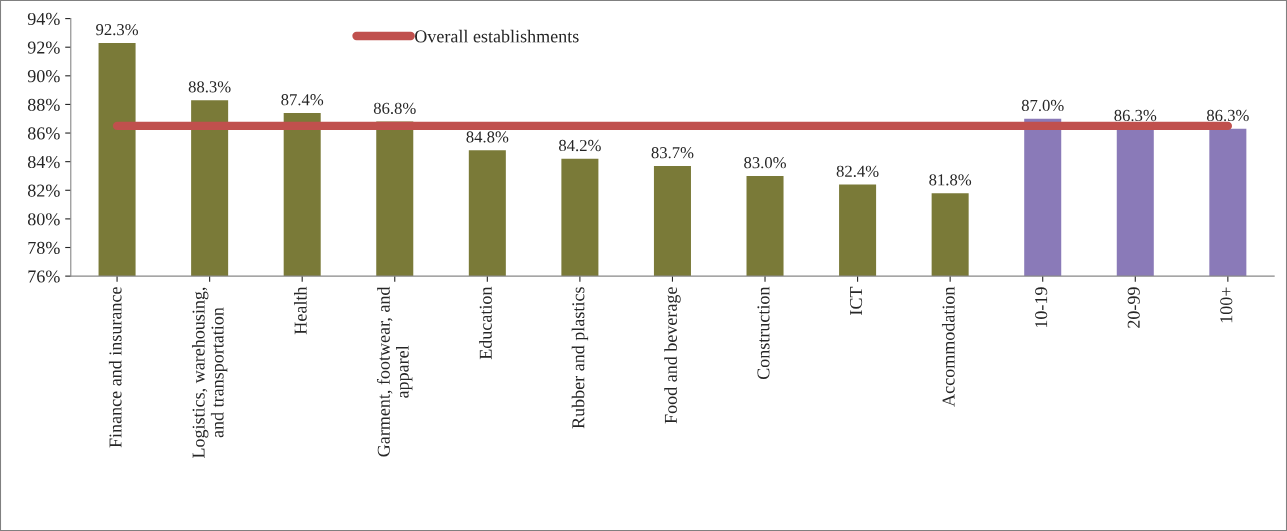  Describe the element at coordinates (1042, 105) in the screenshot. I see `data-label: 87.0%` at that location.